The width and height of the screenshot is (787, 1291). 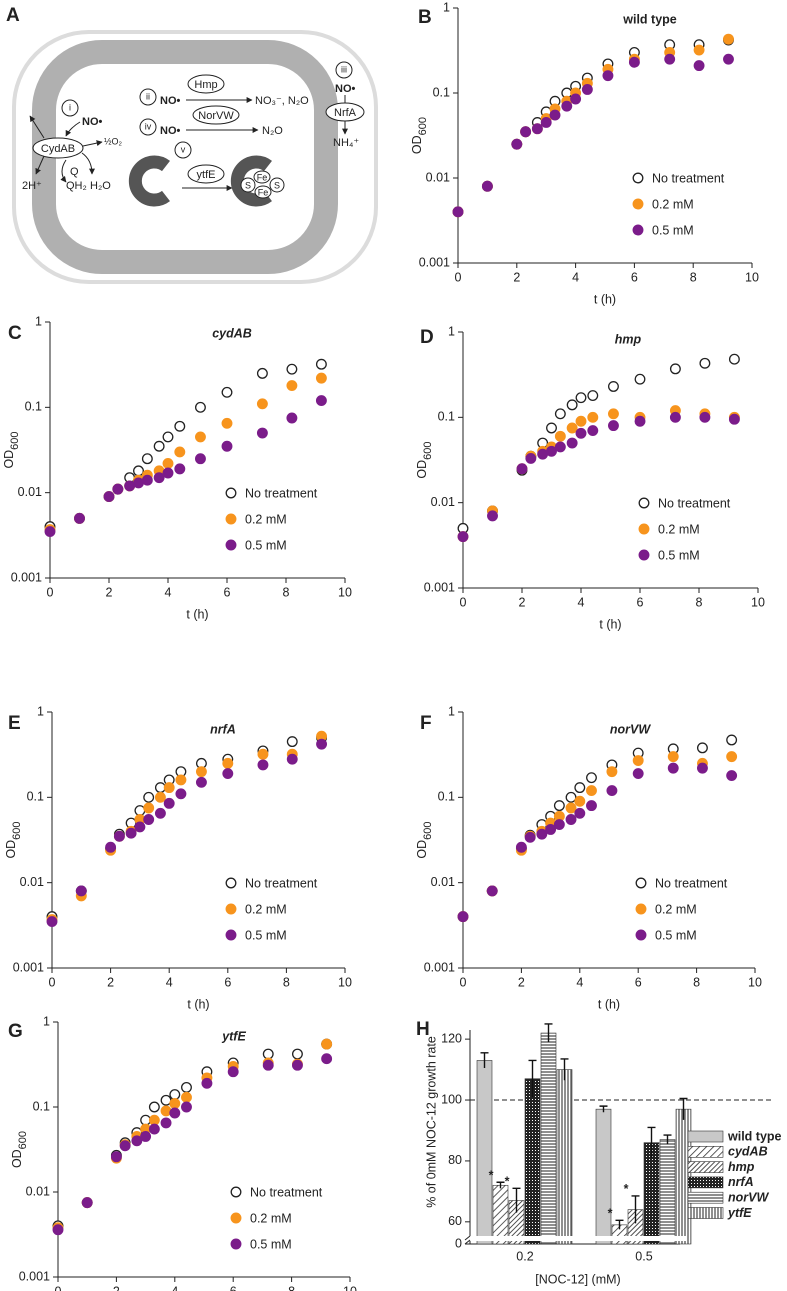 I want to click on panel-label: G, so click(x=15, y=1031).